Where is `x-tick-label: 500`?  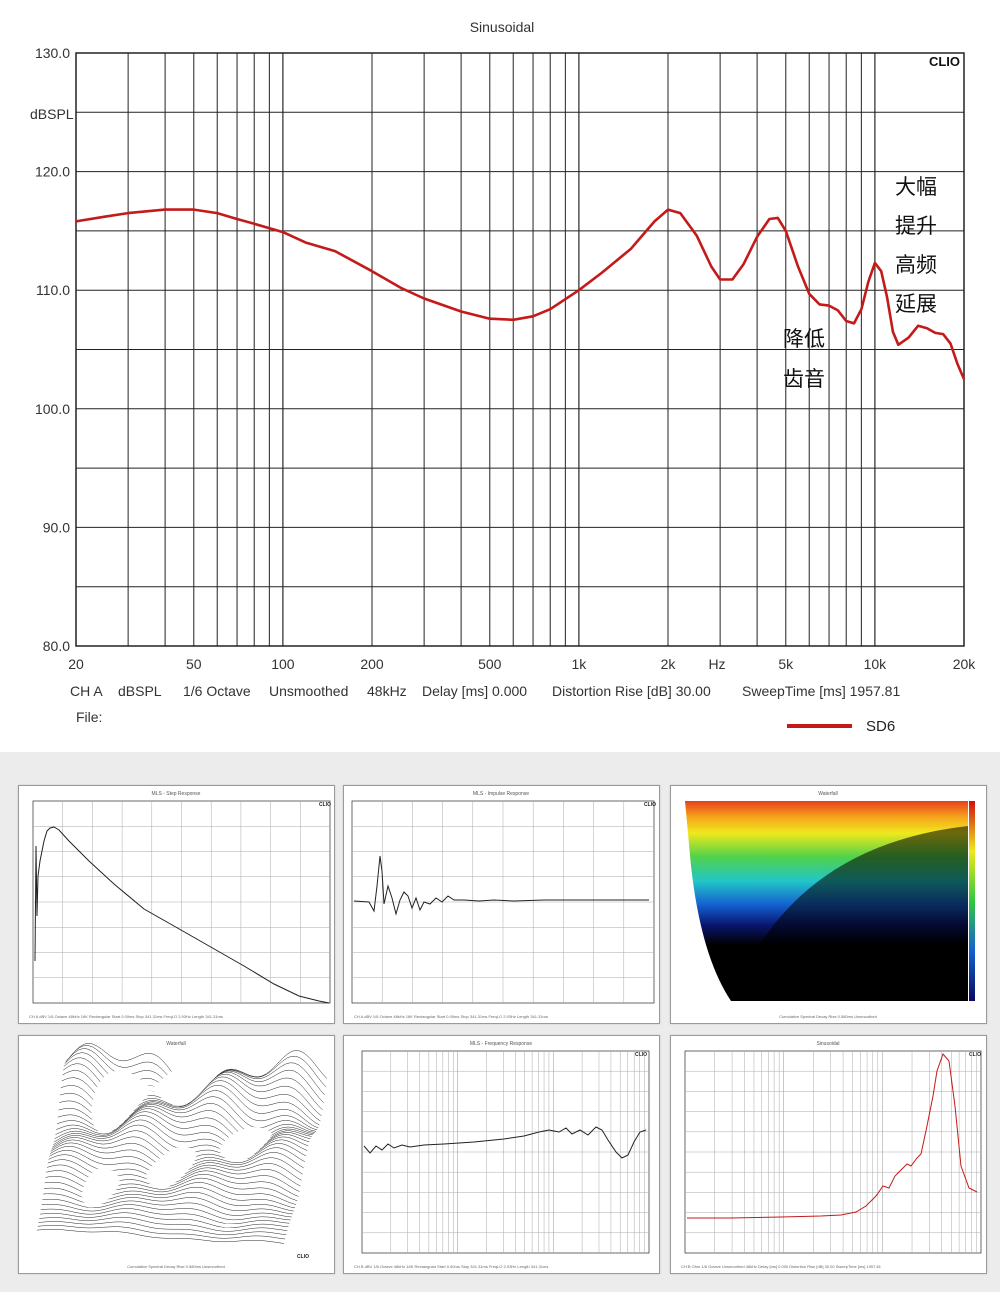 x-tick-label: 500 is located at coordinates (490, 664).